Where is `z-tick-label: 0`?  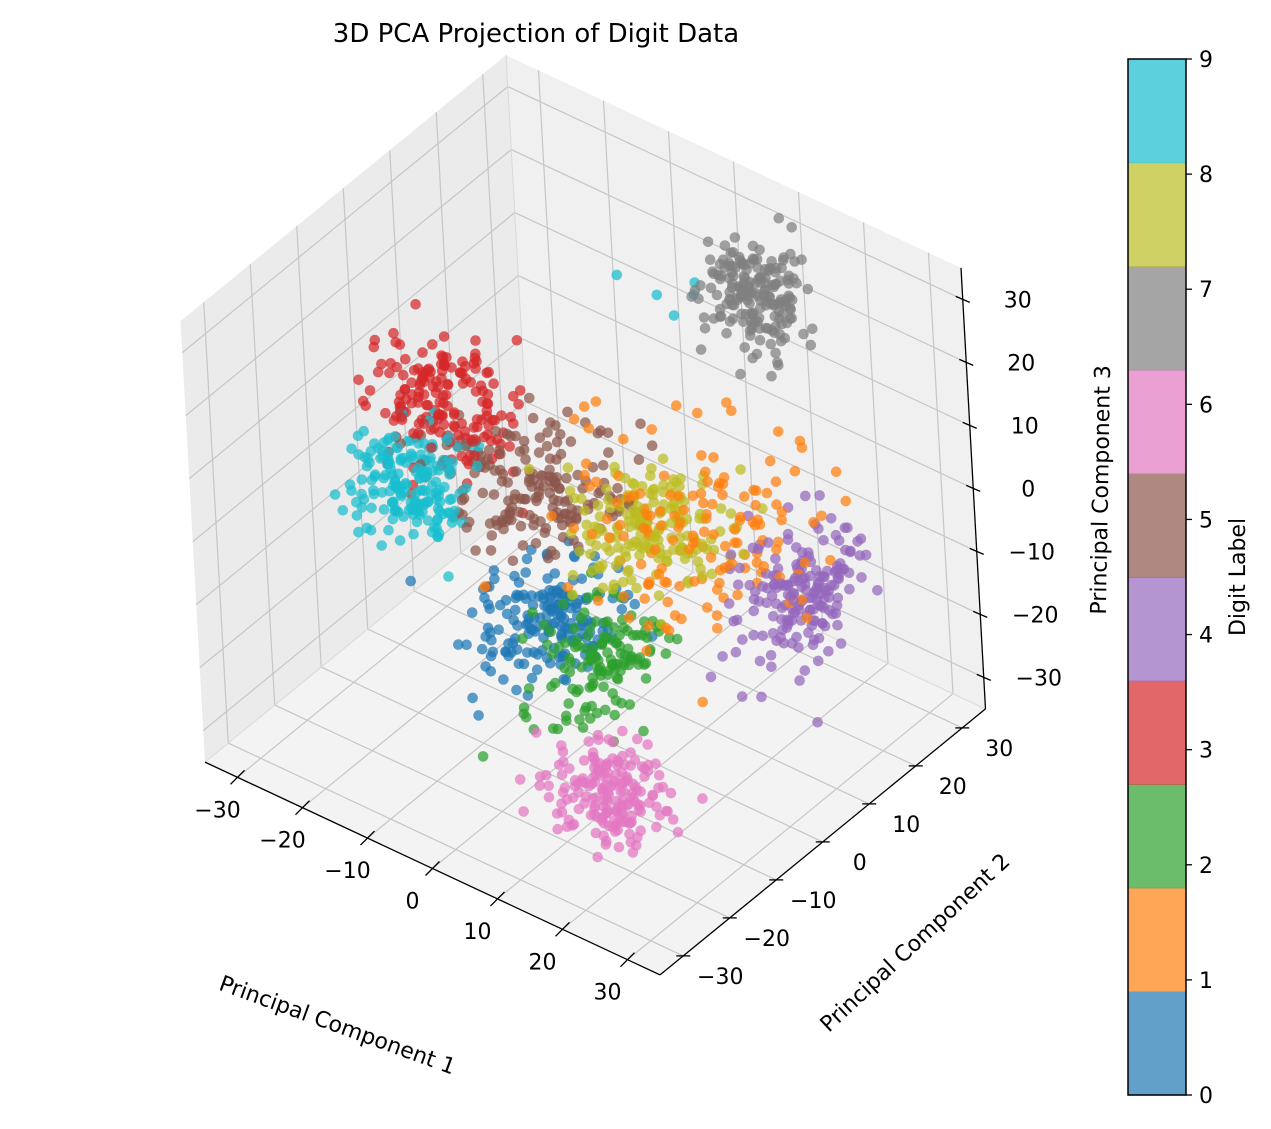 z-tick-label: 0 is located at coordinates (1028, 489).